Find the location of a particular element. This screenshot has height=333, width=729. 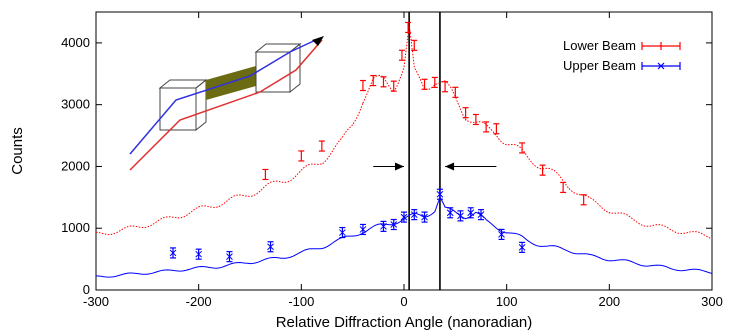

y-tick-label: 1000 is located at coordinates (75, 227).